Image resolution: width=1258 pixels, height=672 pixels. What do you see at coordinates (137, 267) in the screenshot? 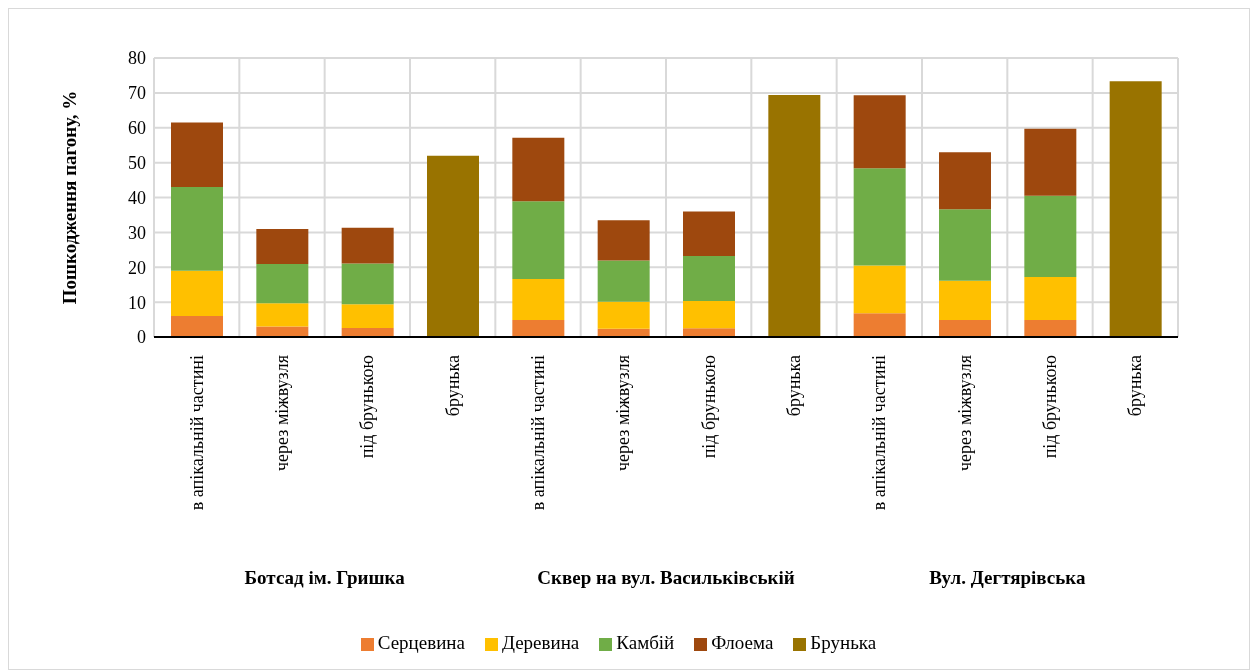
I see `y-tick-label: 20` at bounding box center [137, 267].